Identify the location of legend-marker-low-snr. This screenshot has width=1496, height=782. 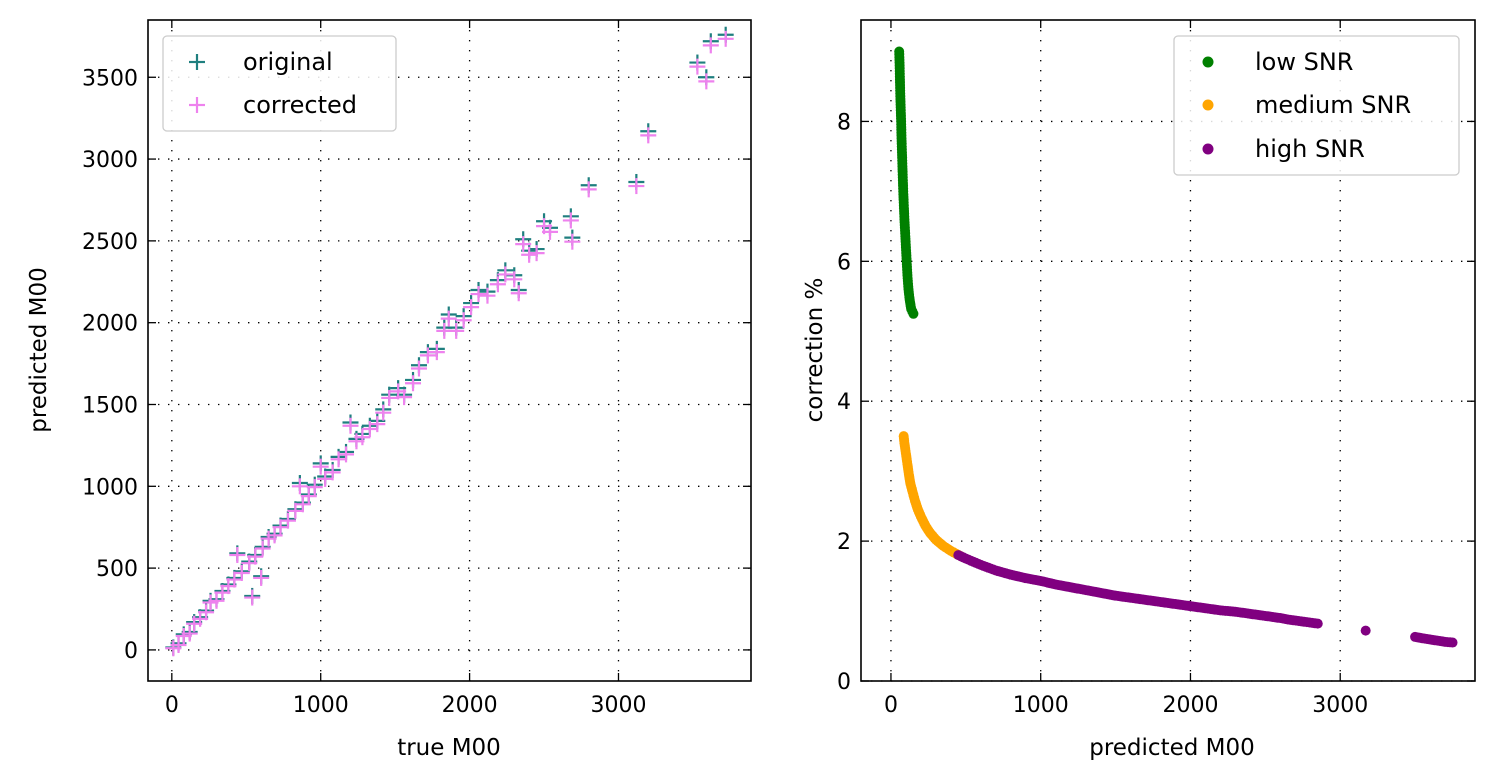
(1208, 62).